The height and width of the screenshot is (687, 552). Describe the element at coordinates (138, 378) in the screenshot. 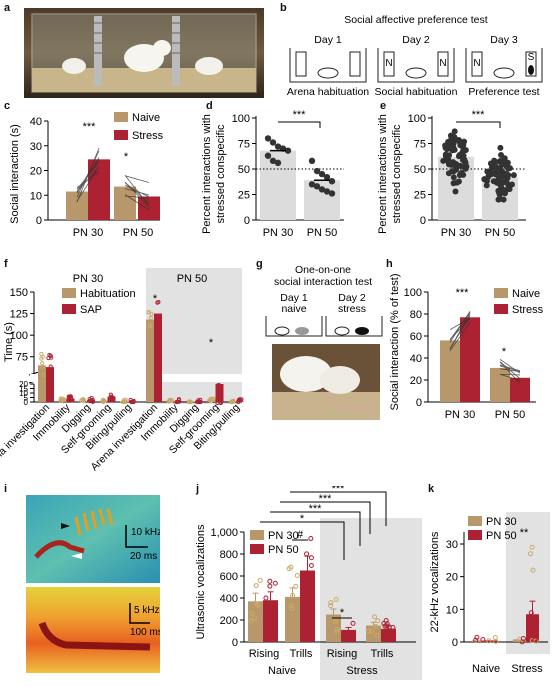

I see `axis-break-gap` at that location.